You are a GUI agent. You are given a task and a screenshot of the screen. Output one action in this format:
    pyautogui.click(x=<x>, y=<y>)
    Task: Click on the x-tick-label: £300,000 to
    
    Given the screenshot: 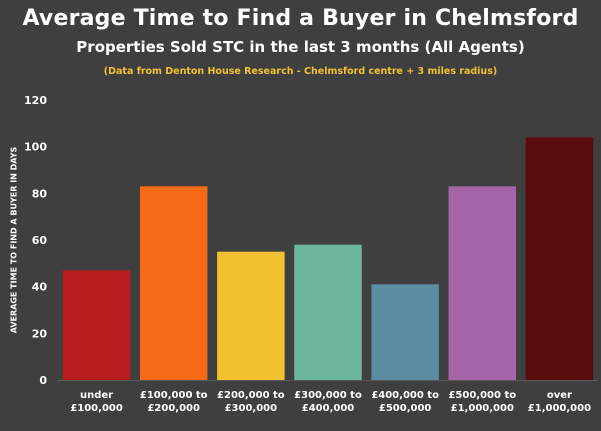 What is the action you would take?
    pyautogui.click(x=328, y=395)
    